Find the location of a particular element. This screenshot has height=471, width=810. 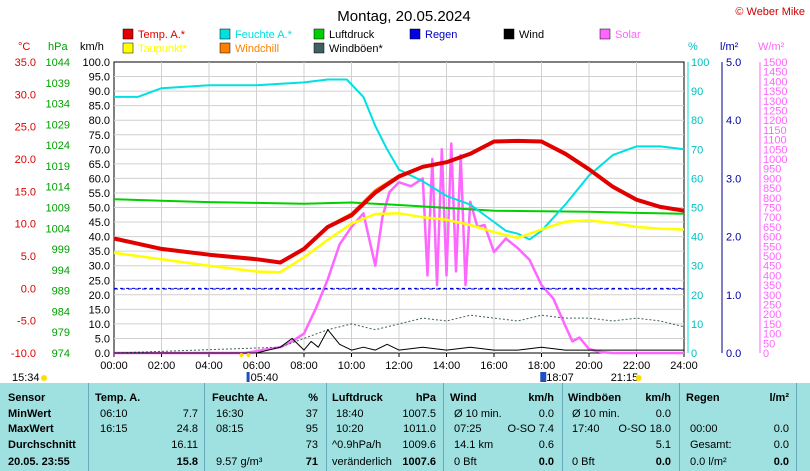

legend-label-4: Wind is located at coordinates (531, 35).